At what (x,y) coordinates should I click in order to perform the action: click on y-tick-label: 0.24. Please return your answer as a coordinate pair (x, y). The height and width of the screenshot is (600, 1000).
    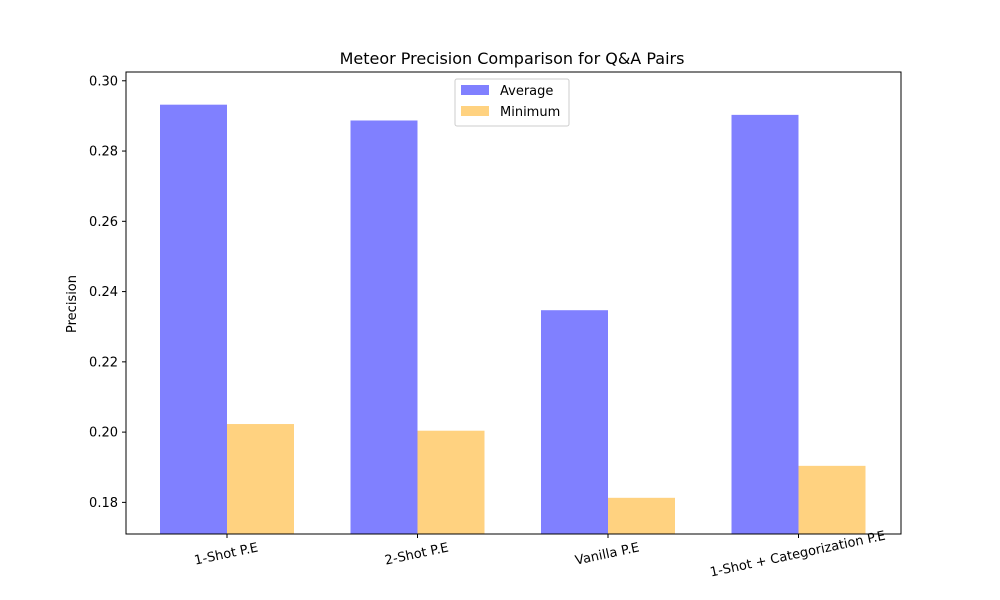
    Looking at the image, I should click on (103, 292).